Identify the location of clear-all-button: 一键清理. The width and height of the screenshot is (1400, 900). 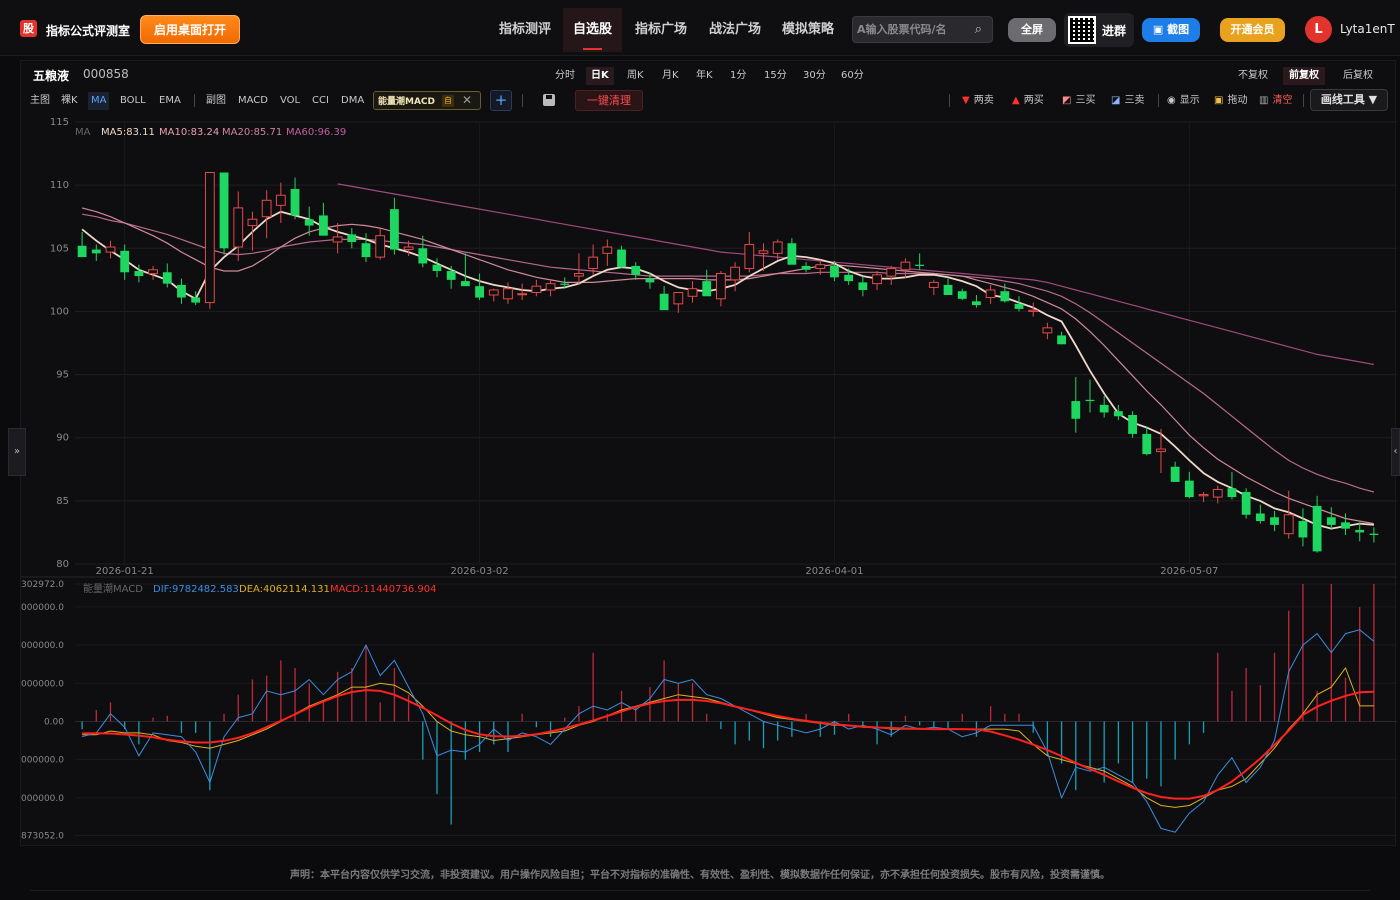
(609, 100).